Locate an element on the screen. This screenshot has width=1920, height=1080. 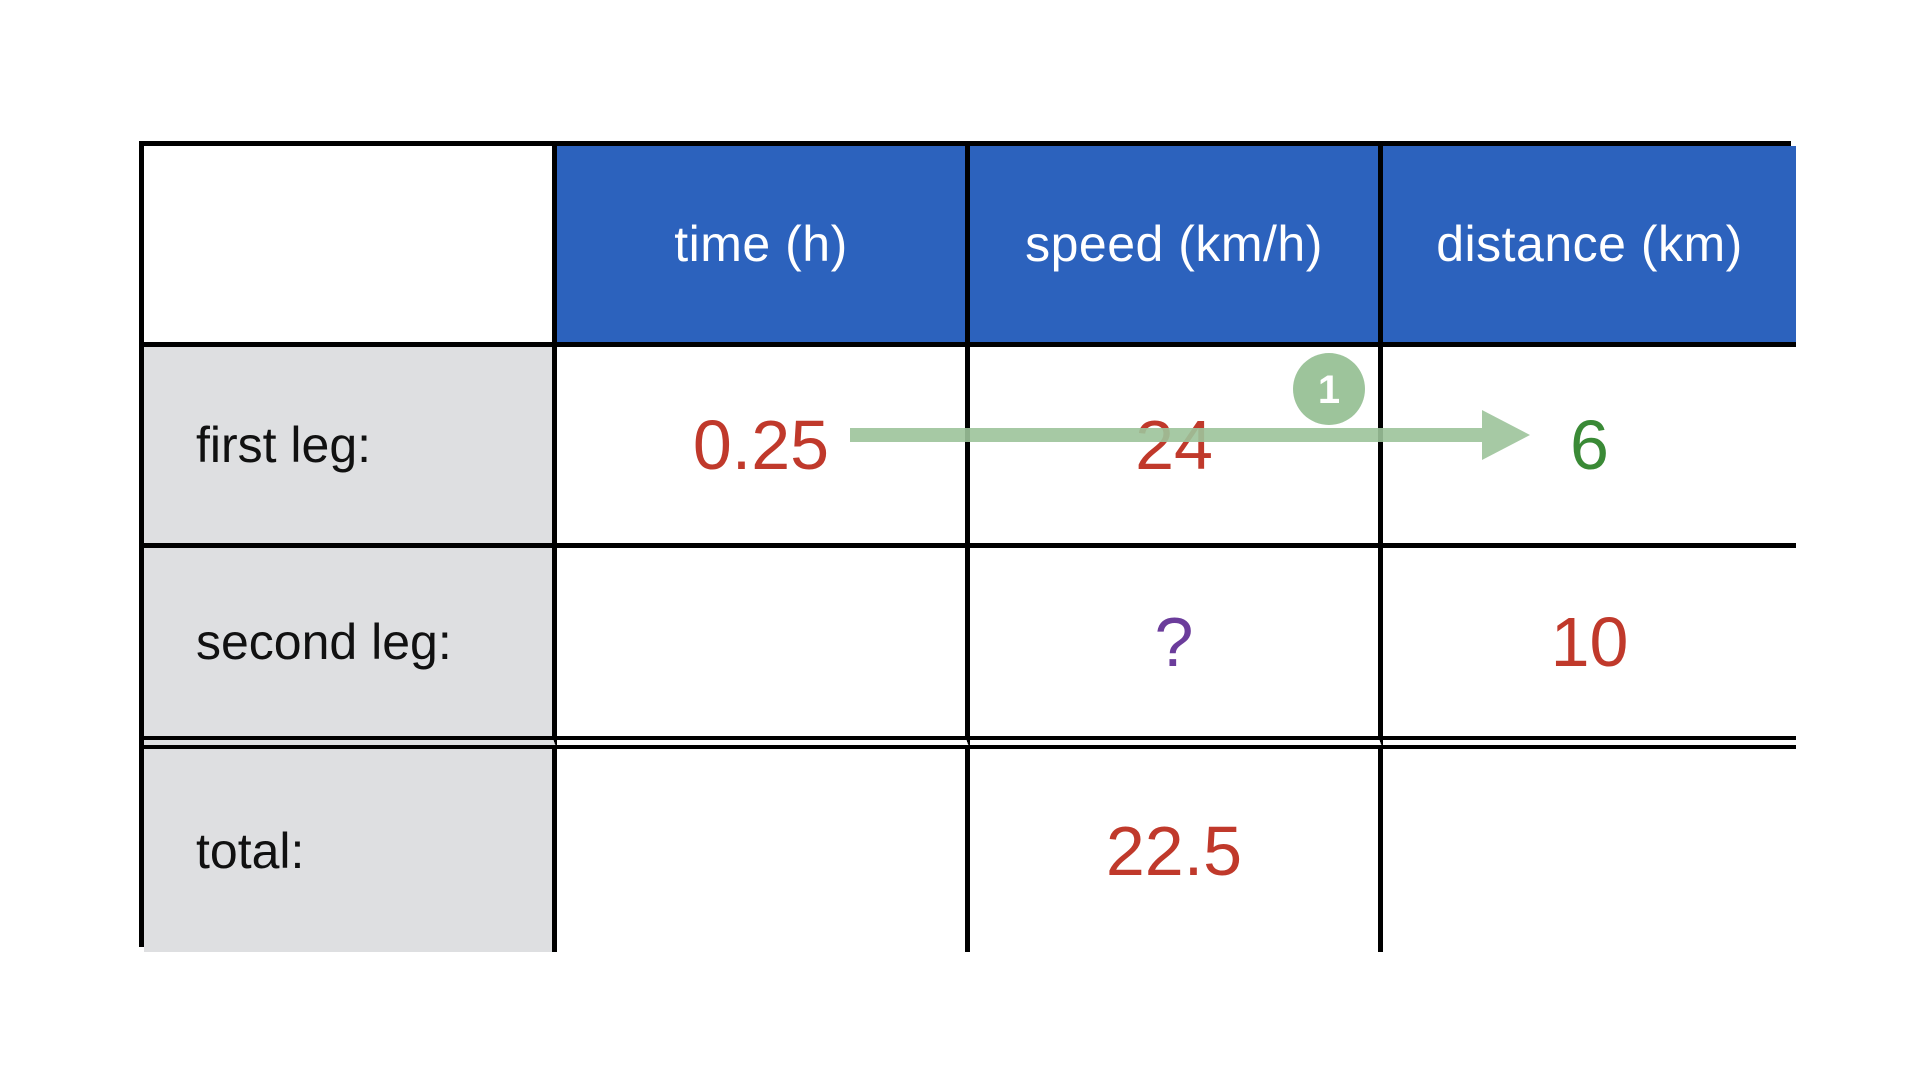
first-leg-speed: 24 is located at coordinates (1176, 447).